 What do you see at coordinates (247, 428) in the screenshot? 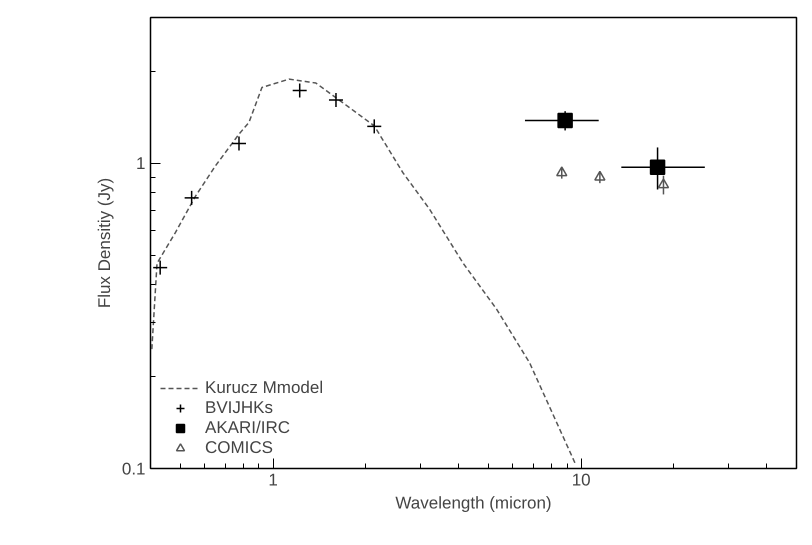
I see `legend-label: AKARI/IRC` at bounding box center [247, 428].